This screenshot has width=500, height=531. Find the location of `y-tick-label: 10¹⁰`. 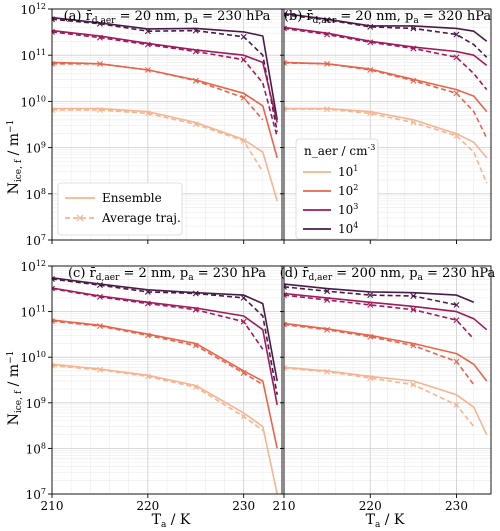

y-tick-label: 10¹⁰ is located at coordinates (33, 357).